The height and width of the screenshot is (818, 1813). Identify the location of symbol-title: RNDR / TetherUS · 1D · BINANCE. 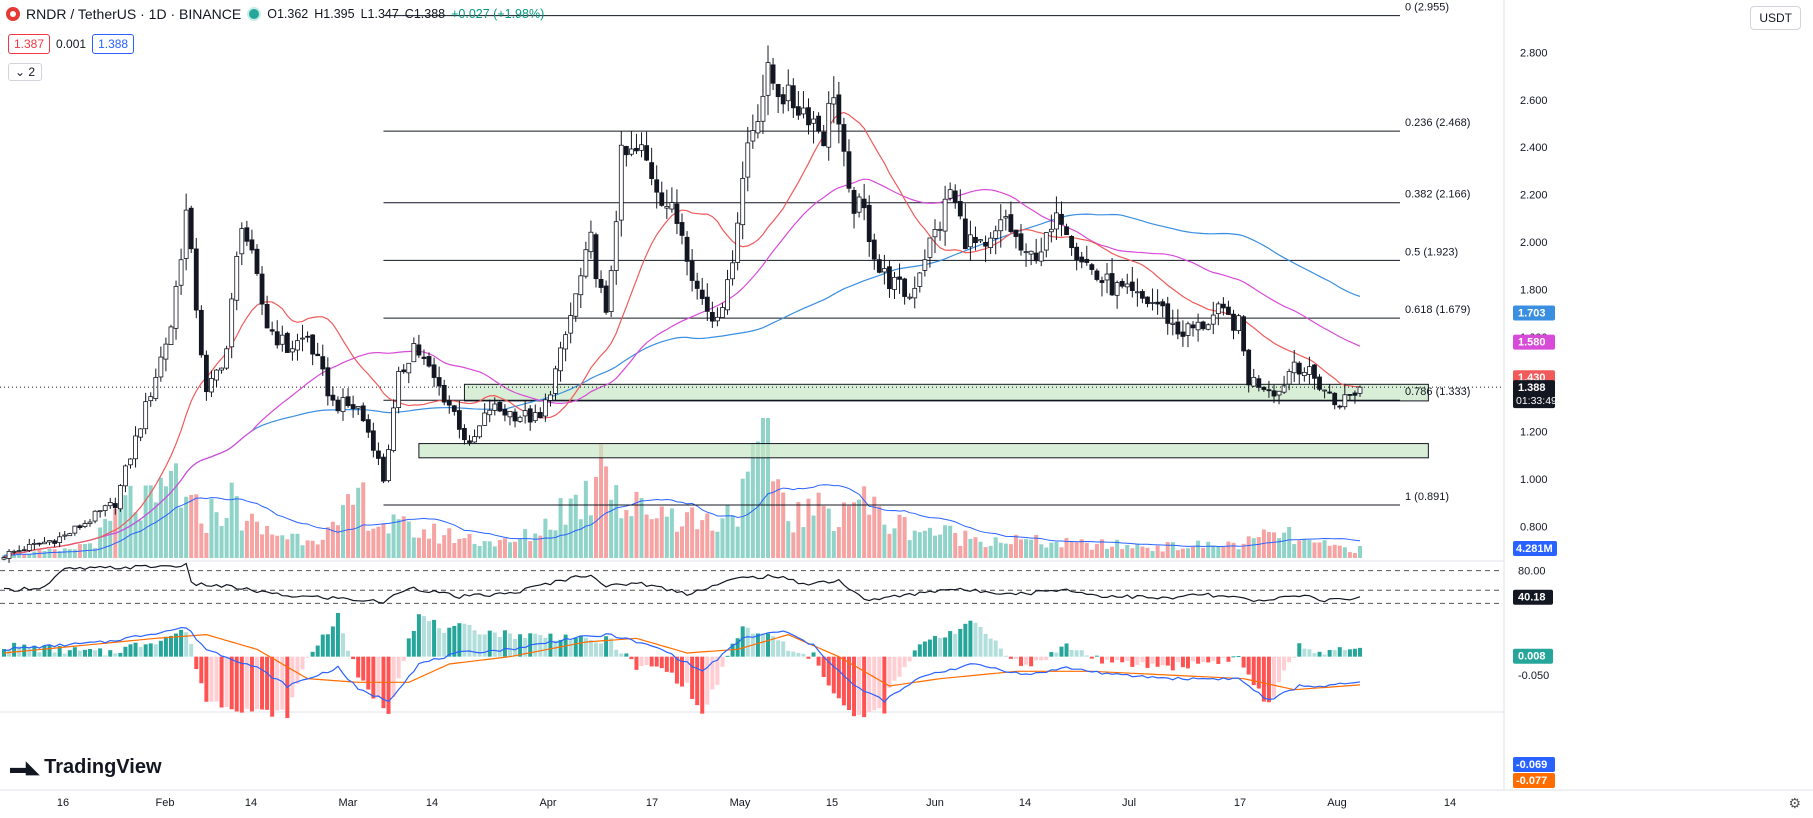
(134, 14).